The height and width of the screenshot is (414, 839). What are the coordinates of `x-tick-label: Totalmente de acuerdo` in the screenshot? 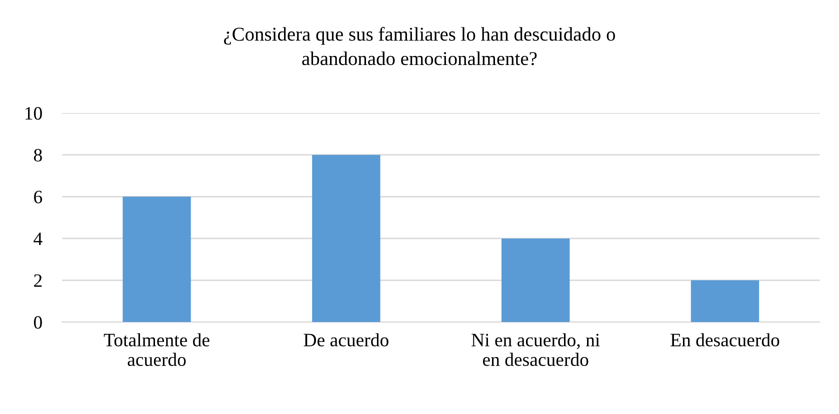 It's located at (157, 349).